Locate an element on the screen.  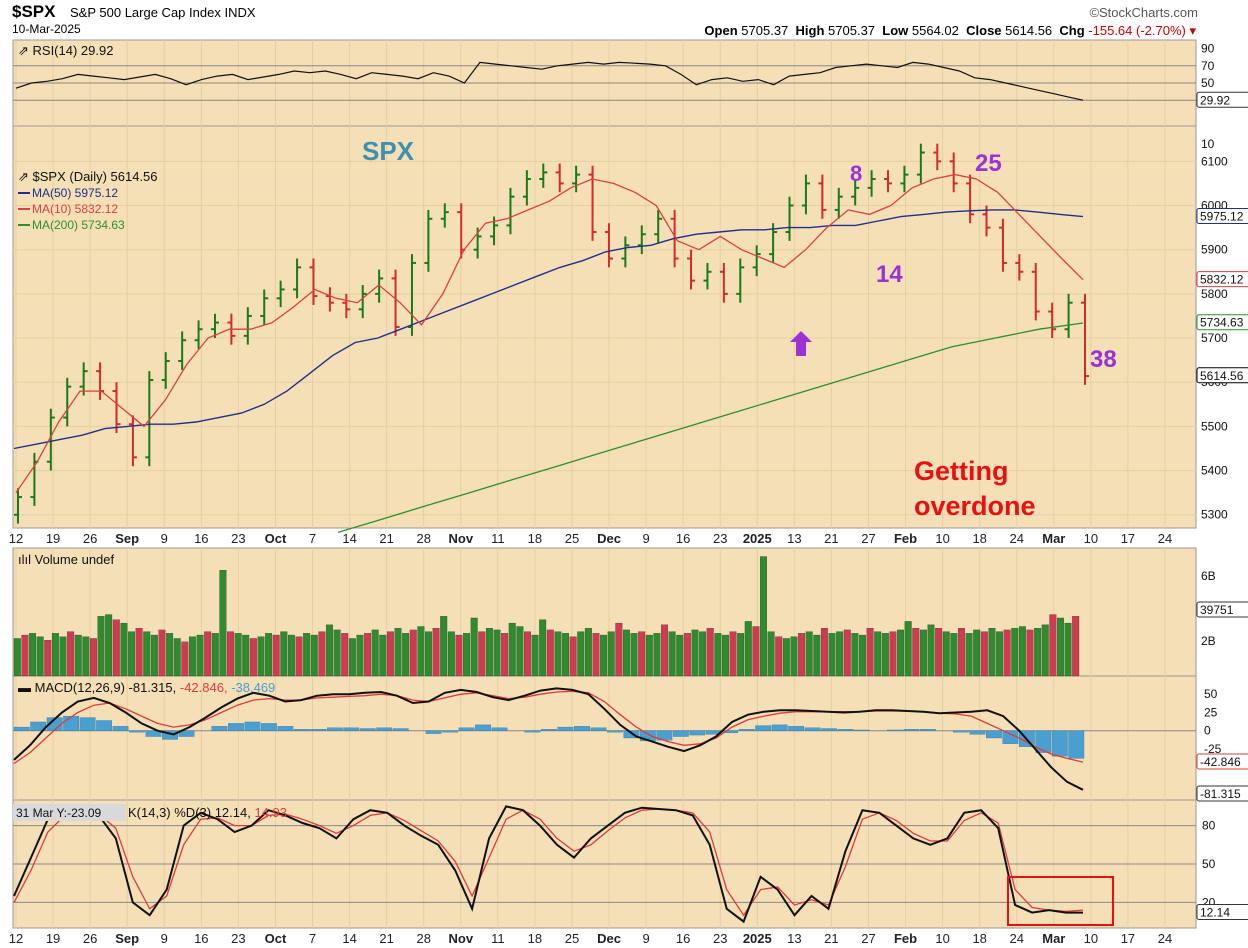
exchange-code: INDX is located at coordinates (240, 12).